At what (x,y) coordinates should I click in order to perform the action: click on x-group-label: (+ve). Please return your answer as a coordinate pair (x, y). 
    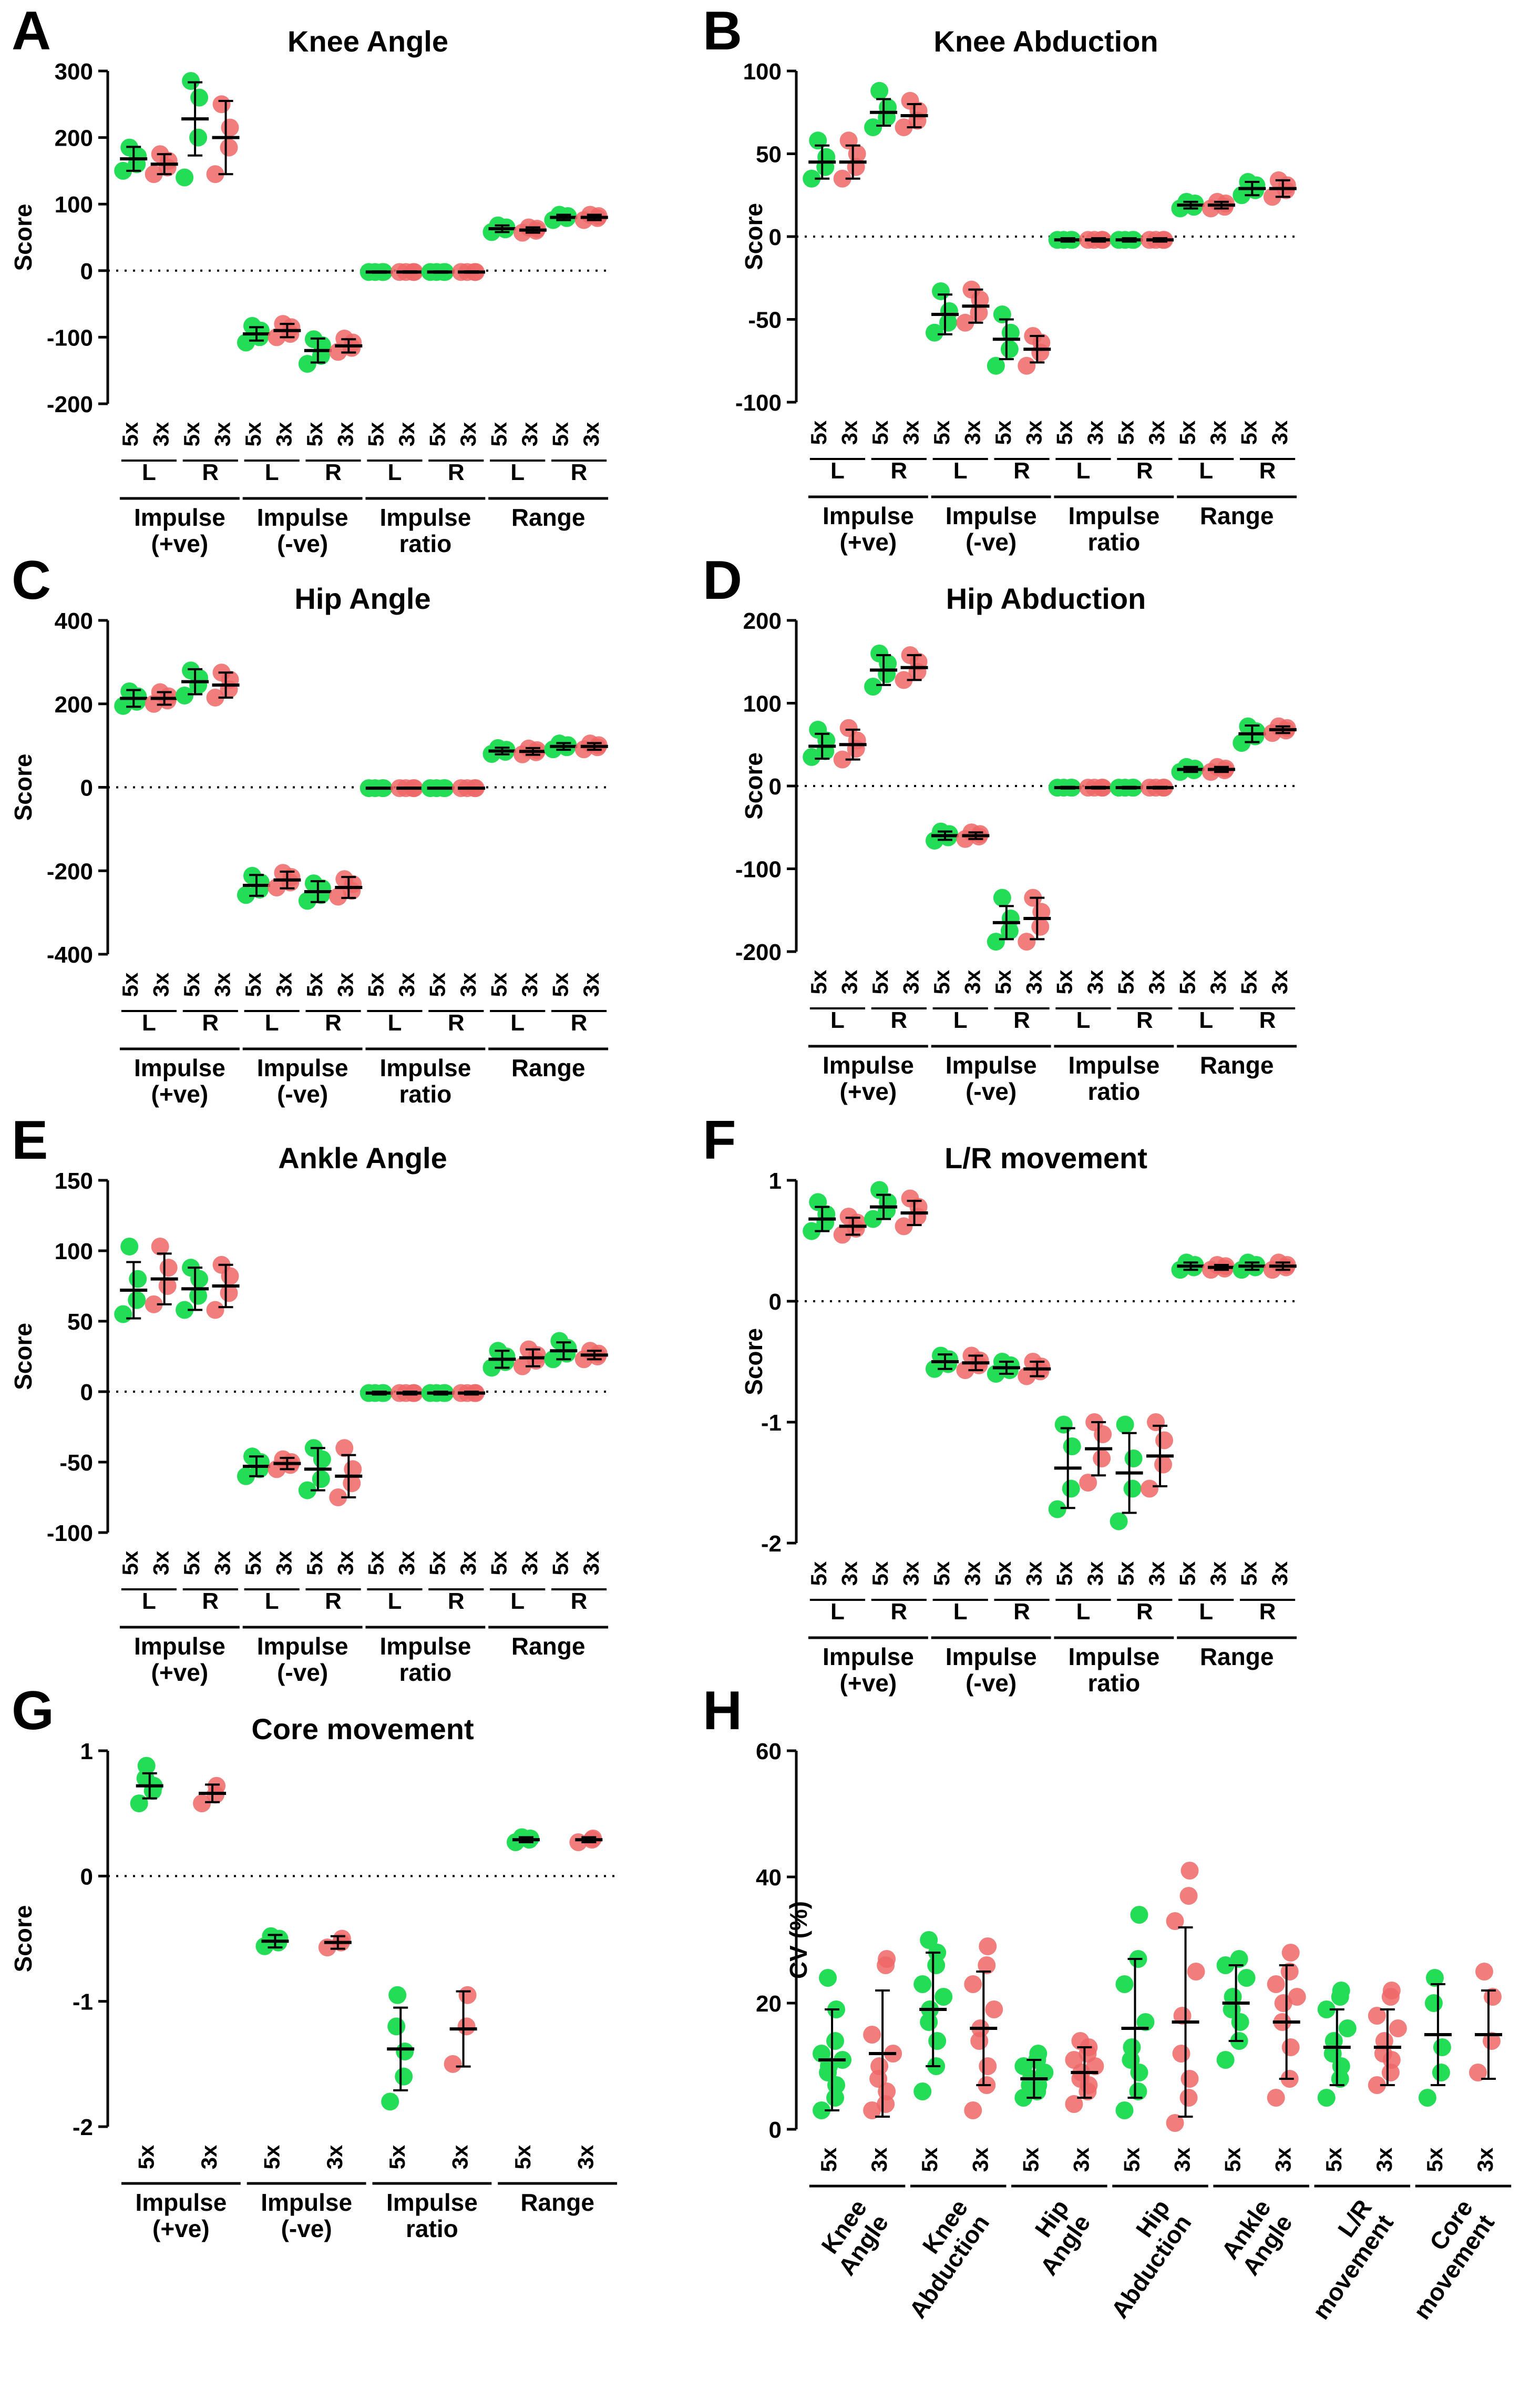
    Looking at the image, I should click on (181, 2229).